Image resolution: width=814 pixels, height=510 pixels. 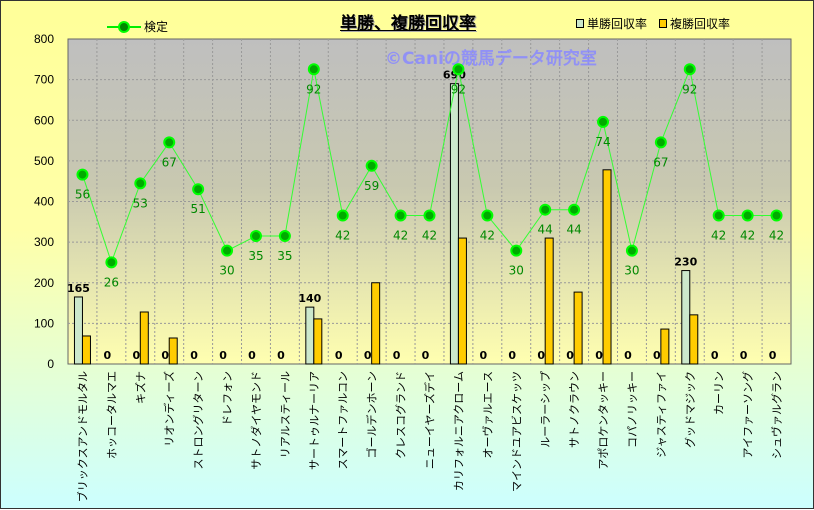 I want to click on x-tick-label: ジャスティファイ, so click(x=661, y=414).